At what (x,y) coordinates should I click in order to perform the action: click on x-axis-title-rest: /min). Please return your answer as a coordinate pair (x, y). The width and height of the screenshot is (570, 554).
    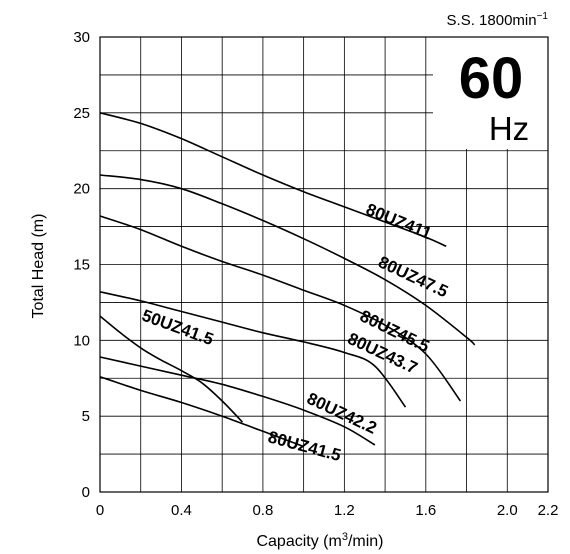
    Looking at the image, I should click on (366, 541).